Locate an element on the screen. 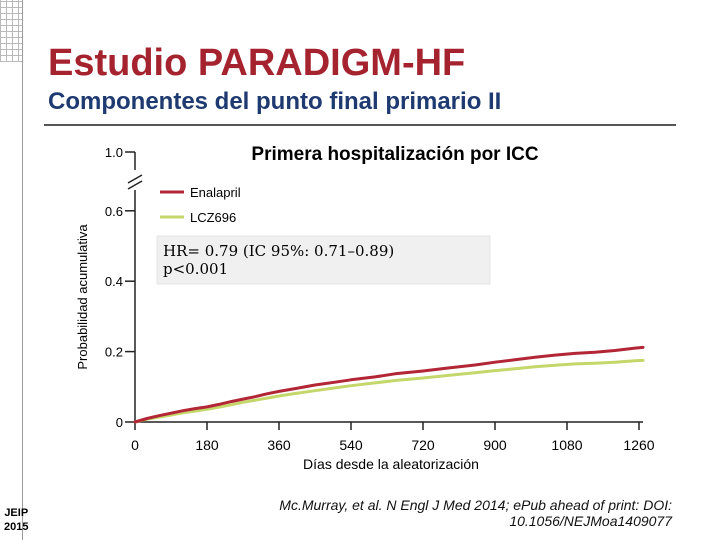  x-tick-label: 360 is located at coordinates (279, 445).